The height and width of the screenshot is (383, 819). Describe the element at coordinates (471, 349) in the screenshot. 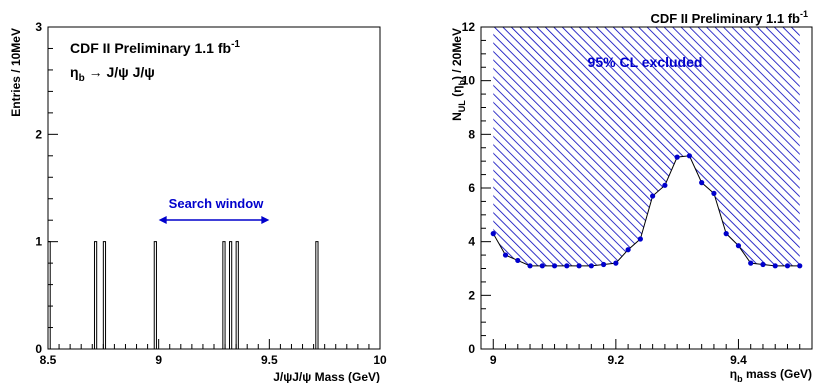

I see `right-y-tick-label: 0` at that location.